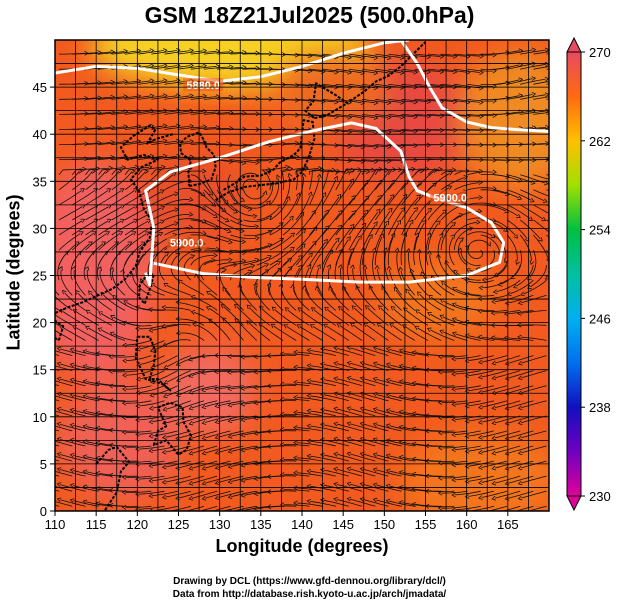 This screenshot has height=605, width=619. Describe the element at coordinates (203, 86) in the screenshot. I see `contour-label: 5880.0` at that location.